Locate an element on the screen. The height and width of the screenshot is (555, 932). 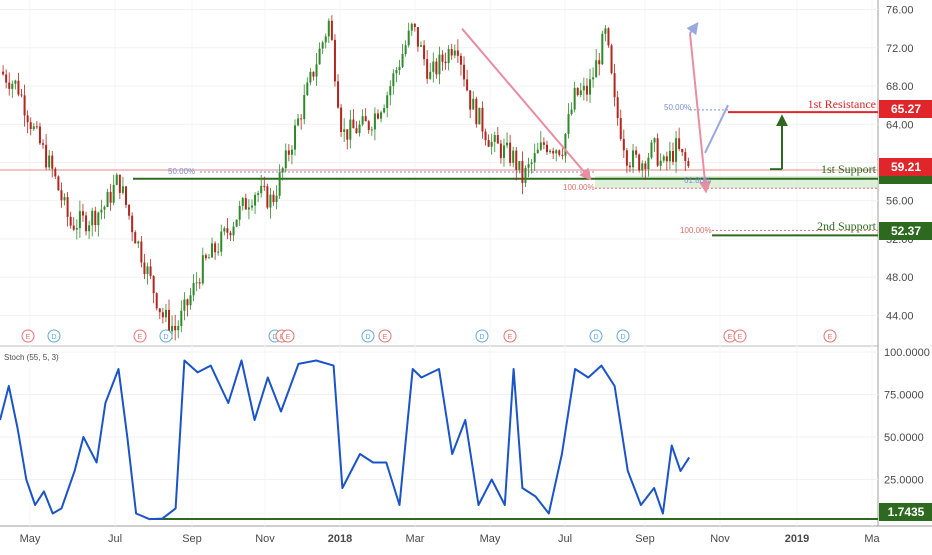
resistance-label: 1st Resistance is located at coordinates (842, 104).